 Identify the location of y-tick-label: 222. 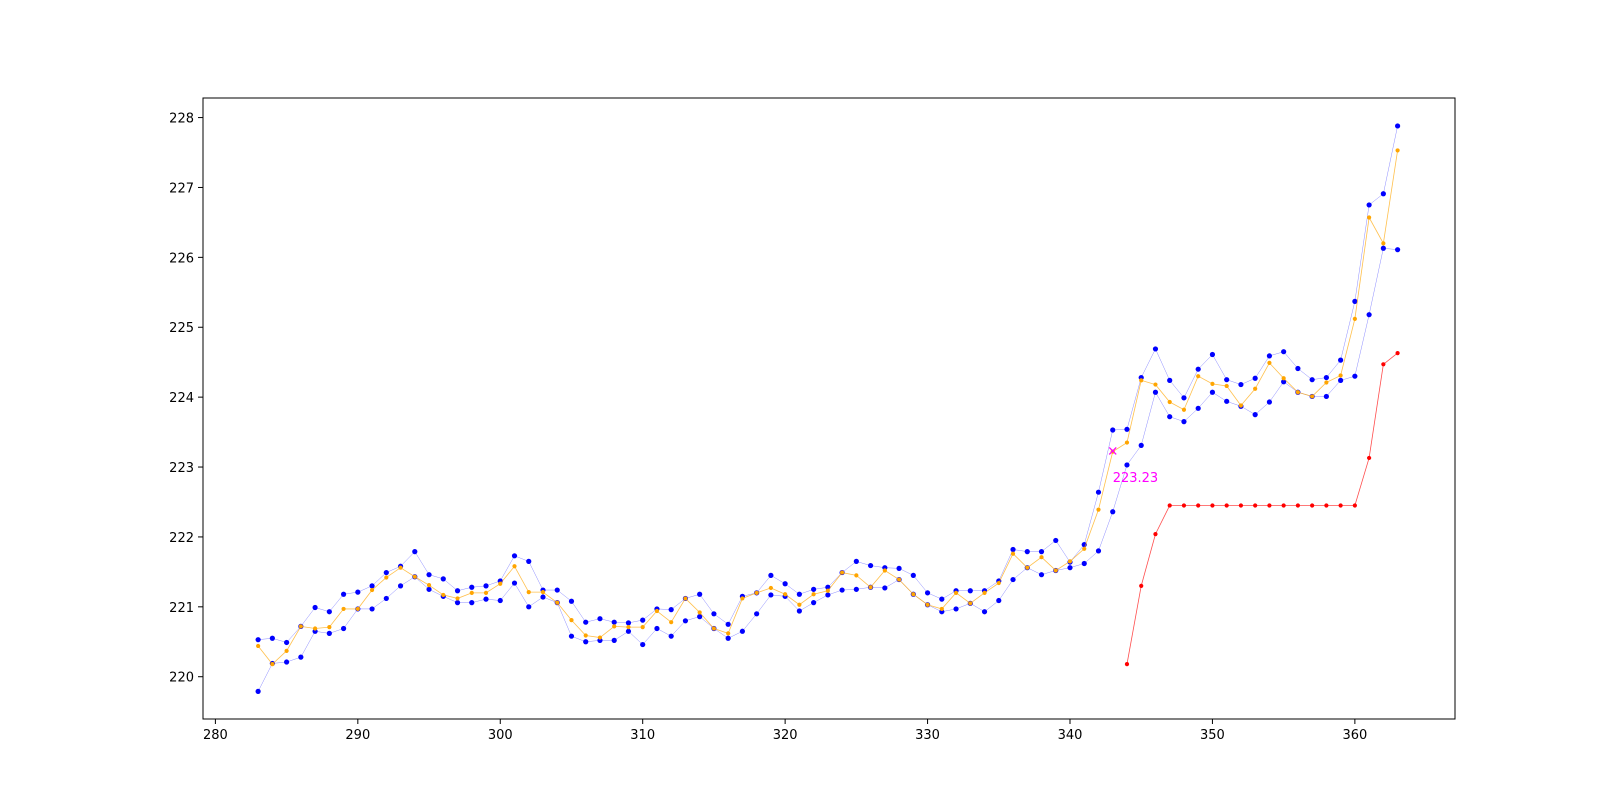
(181, 538).